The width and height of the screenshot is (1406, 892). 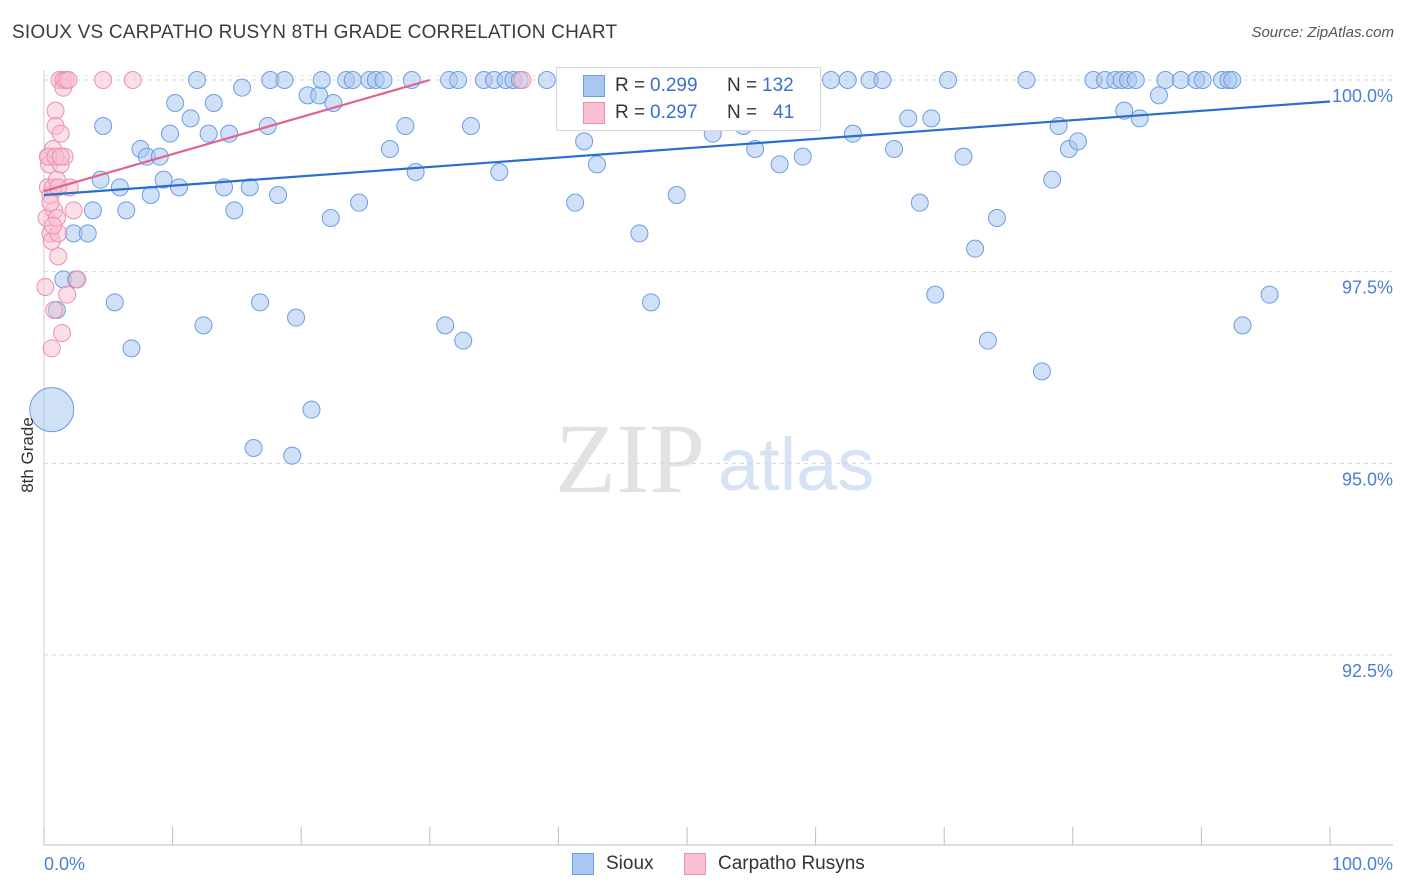 I want to click on y-tick-label: 100.0%, so click(x=1362, y=96).